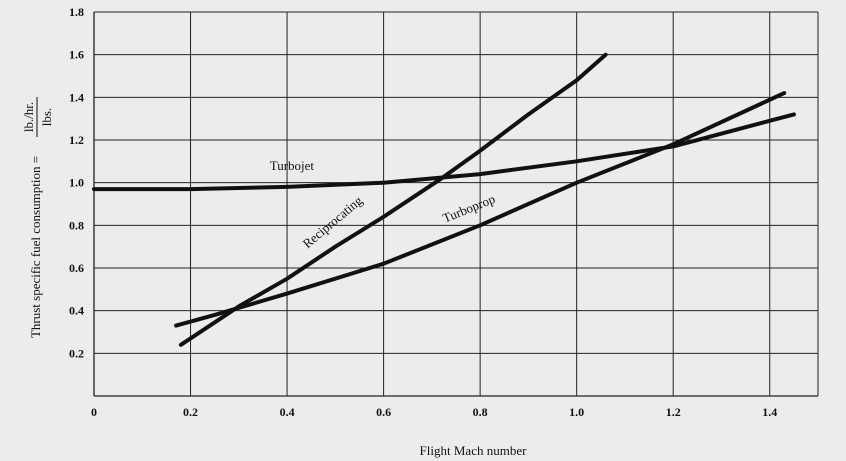  What do you see at coordinates (94, 412) in the screenshot?
I see `x-tick-label: 0` at bounding box center [94, 412].